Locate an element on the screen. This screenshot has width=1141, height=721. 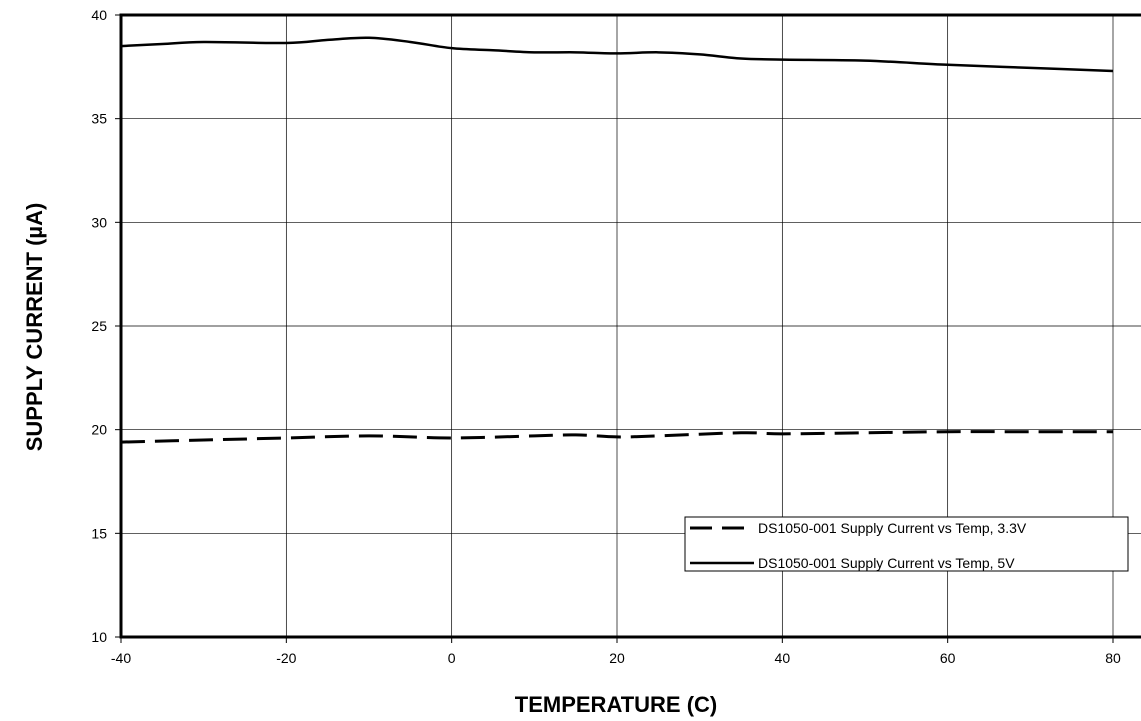
x-tick-label: 80 is located at coordinates (1113, 658).